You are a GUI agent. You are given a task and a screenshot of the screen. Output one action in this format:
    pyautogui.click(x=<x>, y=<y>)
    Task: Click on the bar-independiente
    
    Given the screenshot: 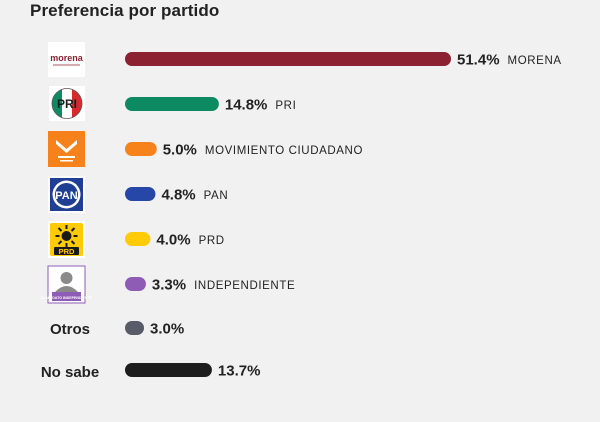 What is the action you would take?
    pyautogui.click(x=135, y=284)
    